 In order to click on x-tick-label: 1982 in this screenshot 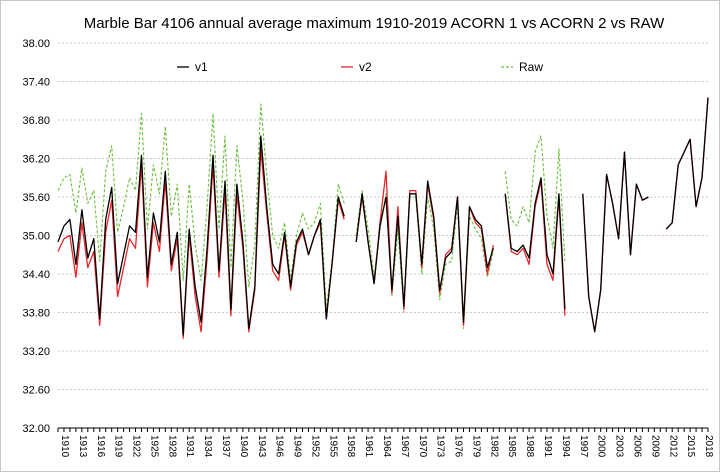, I will do `click(493, 446)`.